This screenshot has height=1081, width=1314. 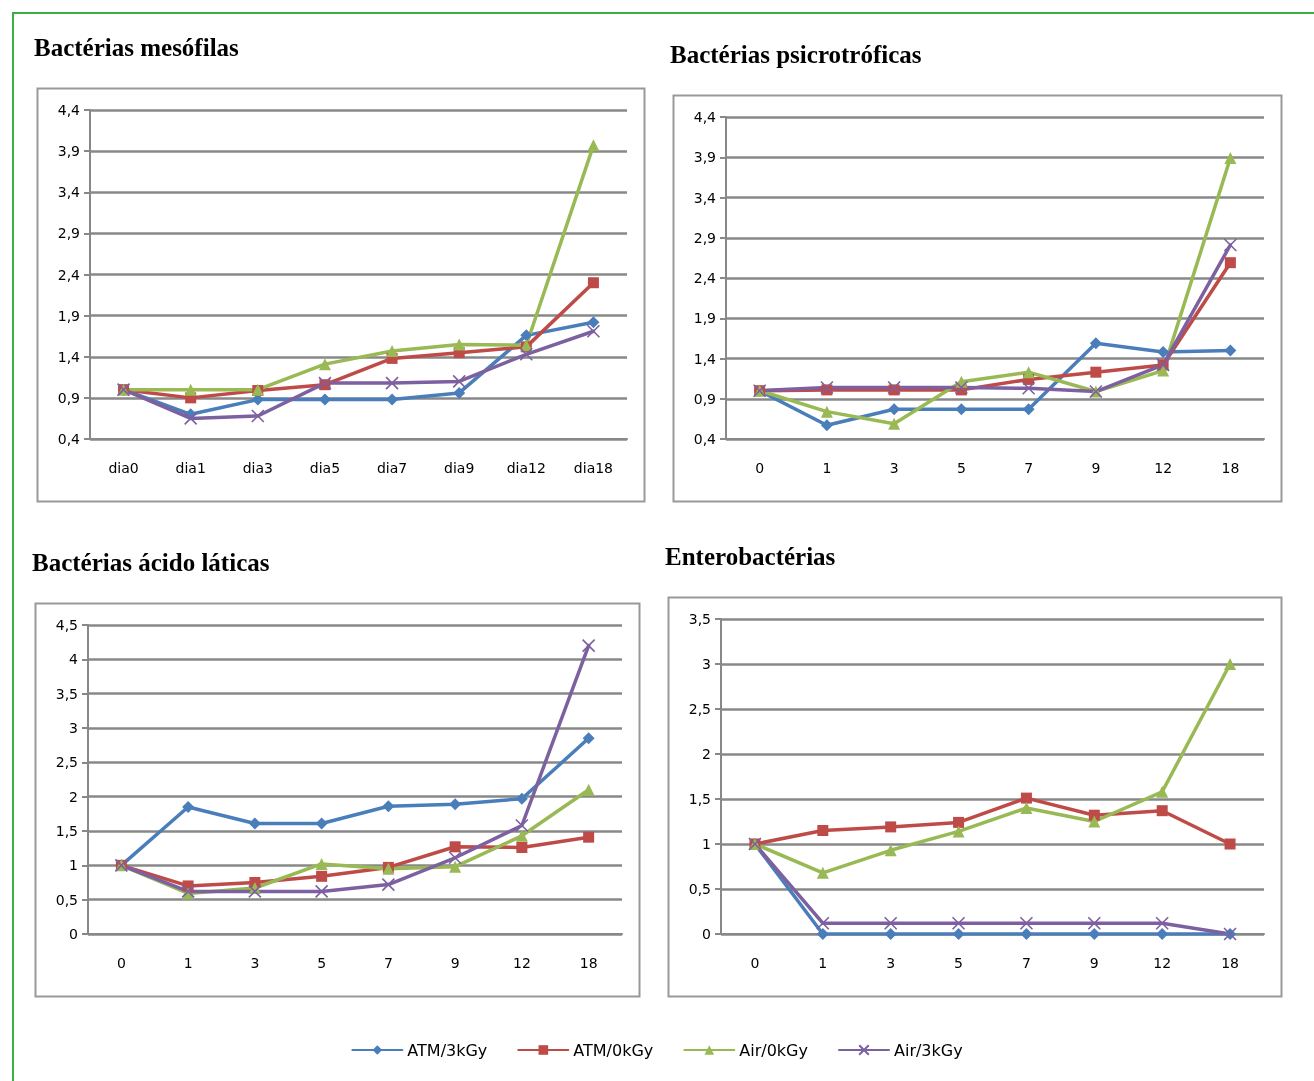 I want to click on legend-label: Air/3kGy, so click(x=928, y=1050).